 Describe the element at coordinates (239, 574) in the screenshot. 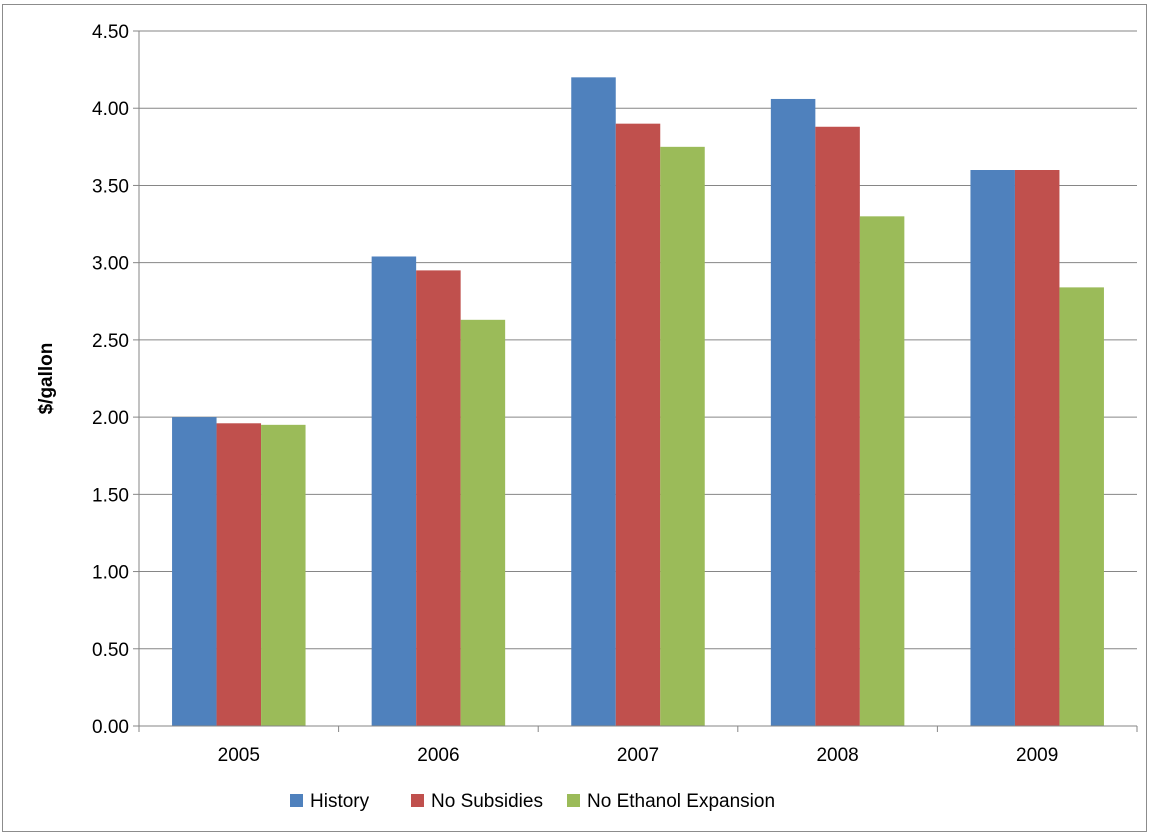

I see `bar-no-subsidies-2005` at that location.